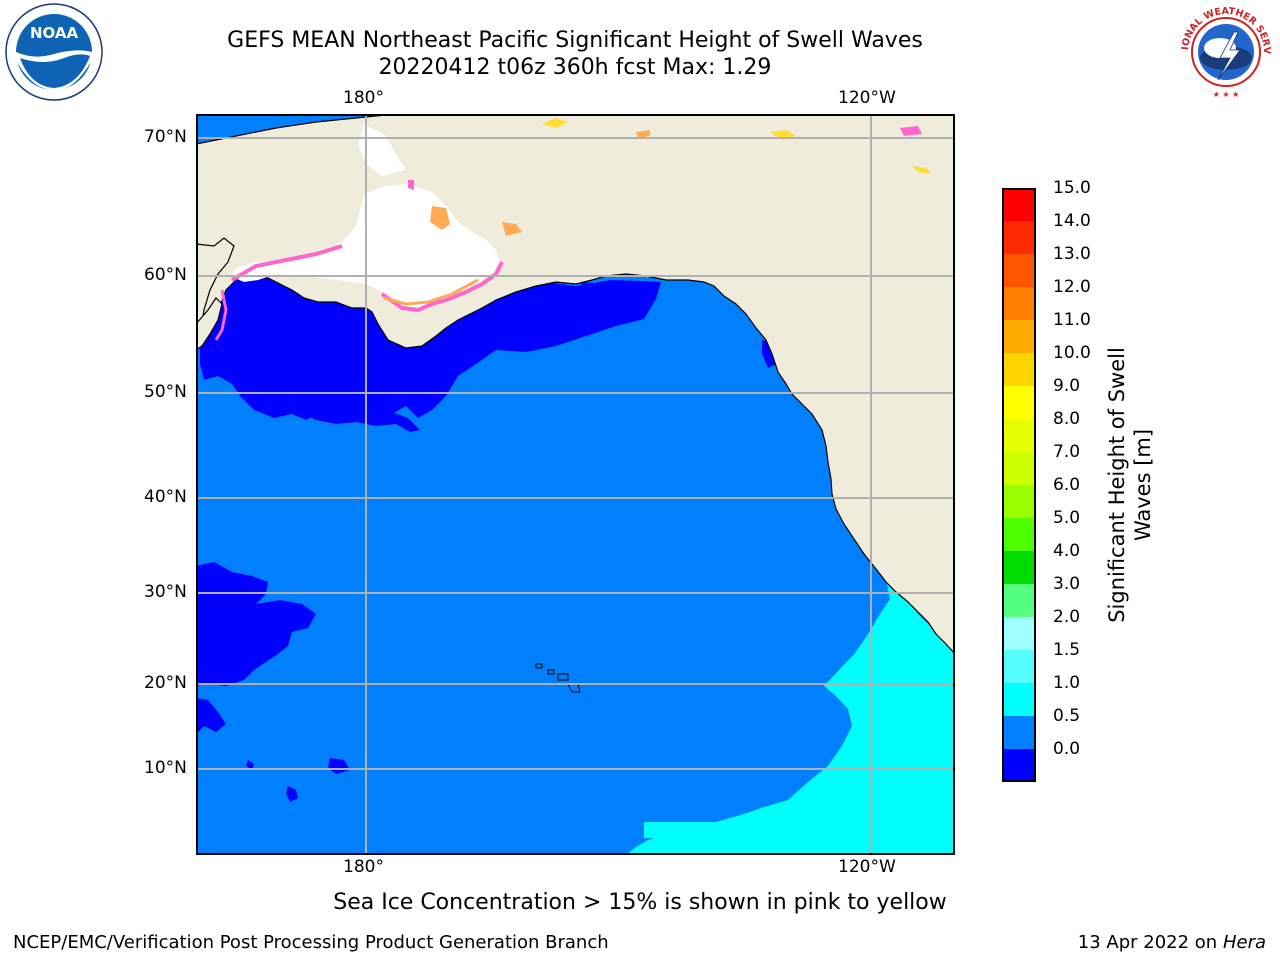 Image resolution: width=1280 pixels, height=960 pixels. Describe the element at coordinates (1067, 419) in the screenshot. I see `colorbar-tick-label: 8.0` at that location.